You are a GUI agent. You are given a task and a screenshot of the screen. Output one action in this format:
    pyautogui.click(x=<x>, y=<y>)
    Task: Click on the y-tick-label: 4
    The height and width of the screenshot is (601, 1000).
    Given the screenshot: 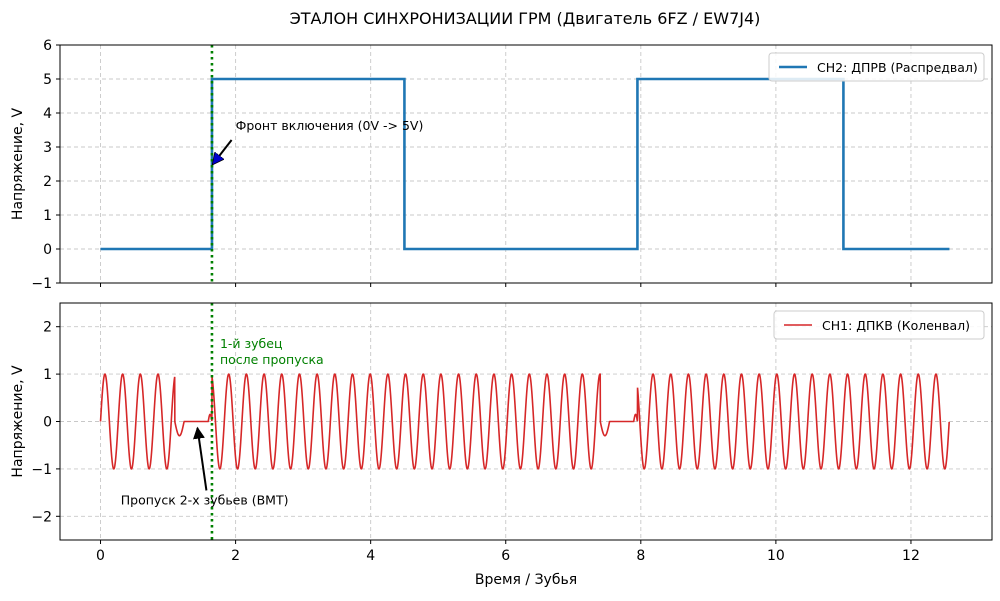 What is the action you would take?
    pyautogui.click(x=47, y=114)
    